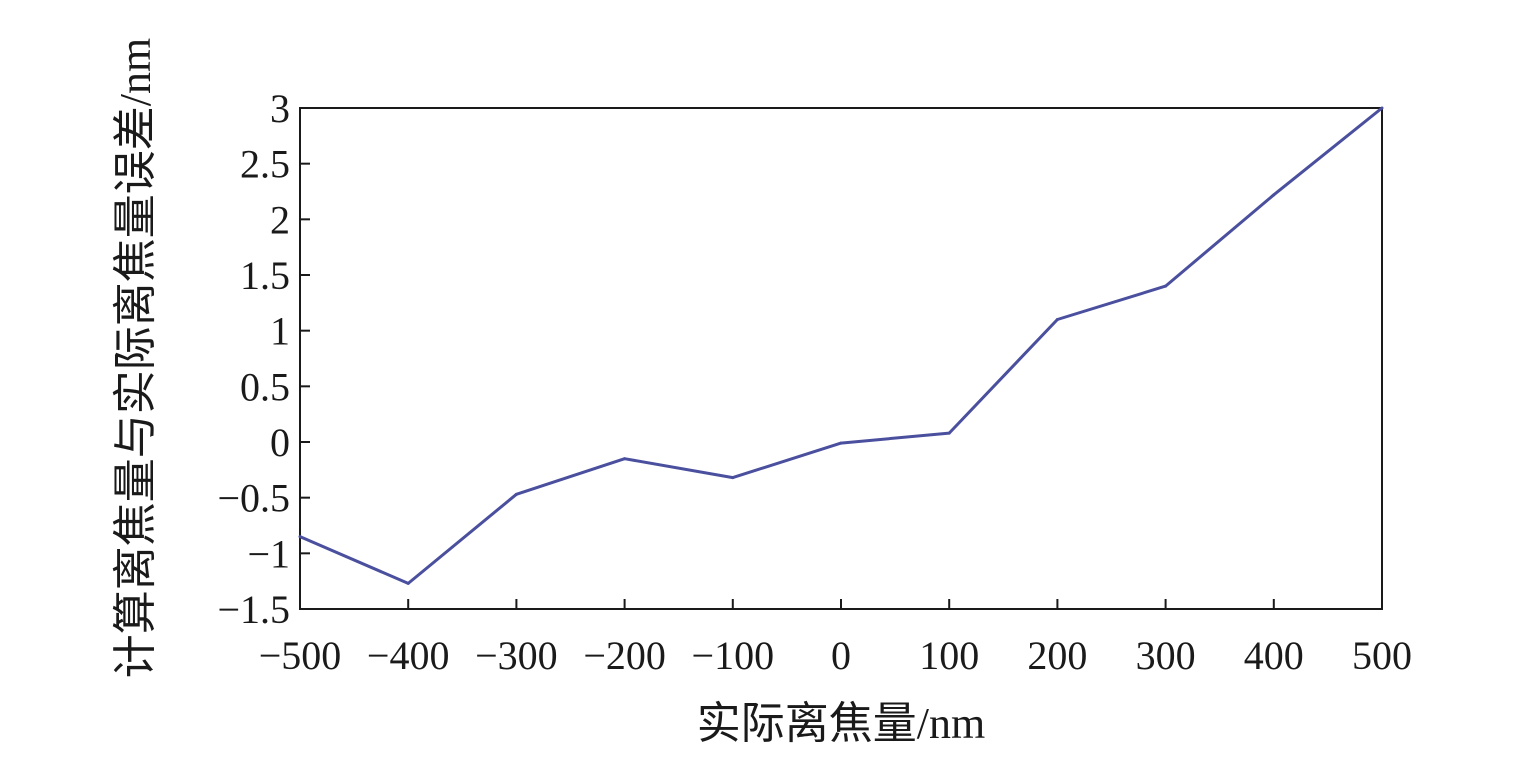 The image size is (1535, 766). What do you see at coordinates (263, 359) in the screenshot?
I see `y-axis-ticks: −1.5 −1 −0.5 0 0.5 1 1.5 2 2.5 3` at bounding box center [263, 359].